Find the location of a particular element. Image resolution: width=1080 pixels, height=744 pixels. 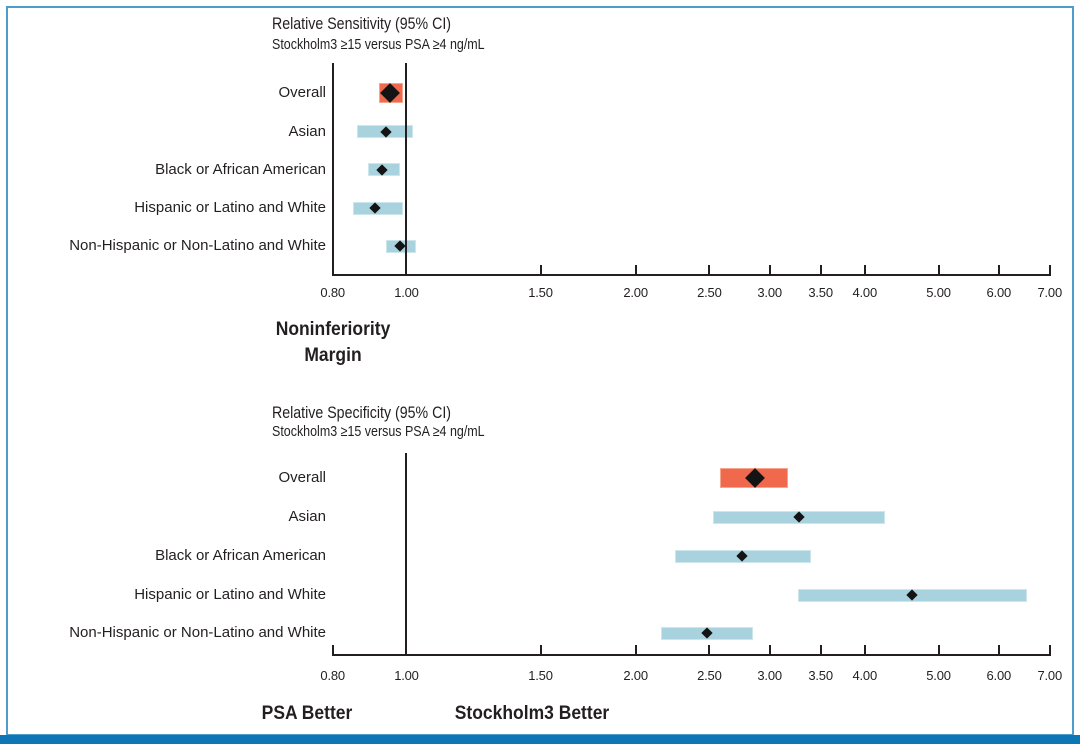

psa-better-label: PSA Better is located at coordinates (307, 713).